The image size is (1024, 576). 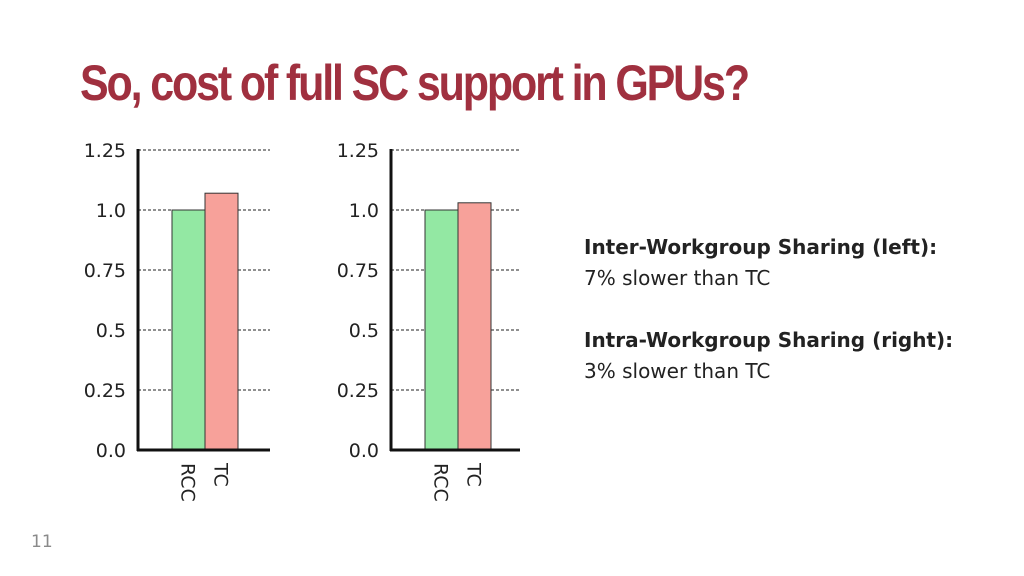 I want to click on inter-workgroup-result: 7% slower than TC, so click(x=677, y=278).